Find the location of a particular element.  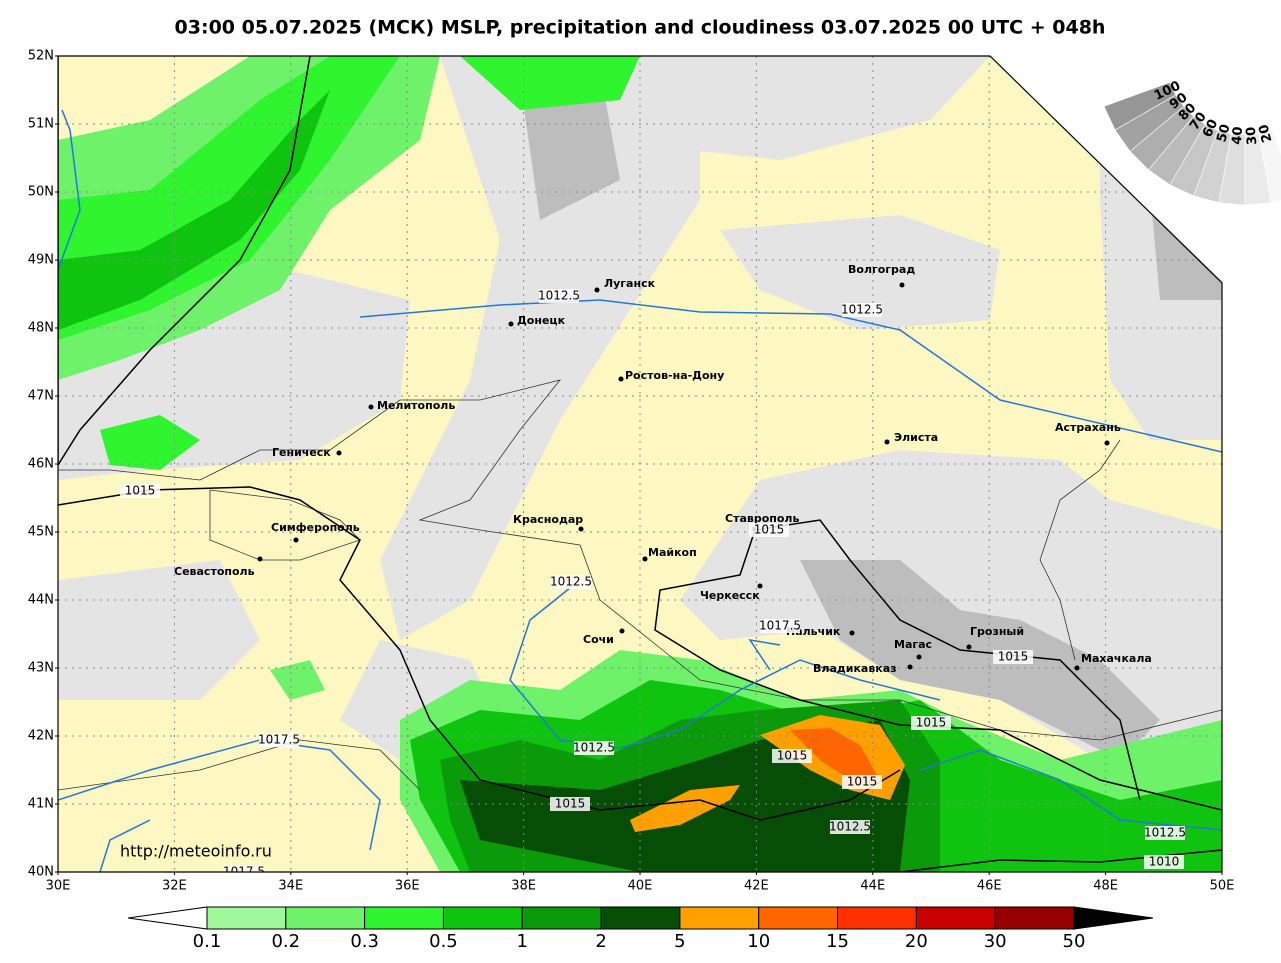

city-label: Краснодар is located at coordinates (548, 519).